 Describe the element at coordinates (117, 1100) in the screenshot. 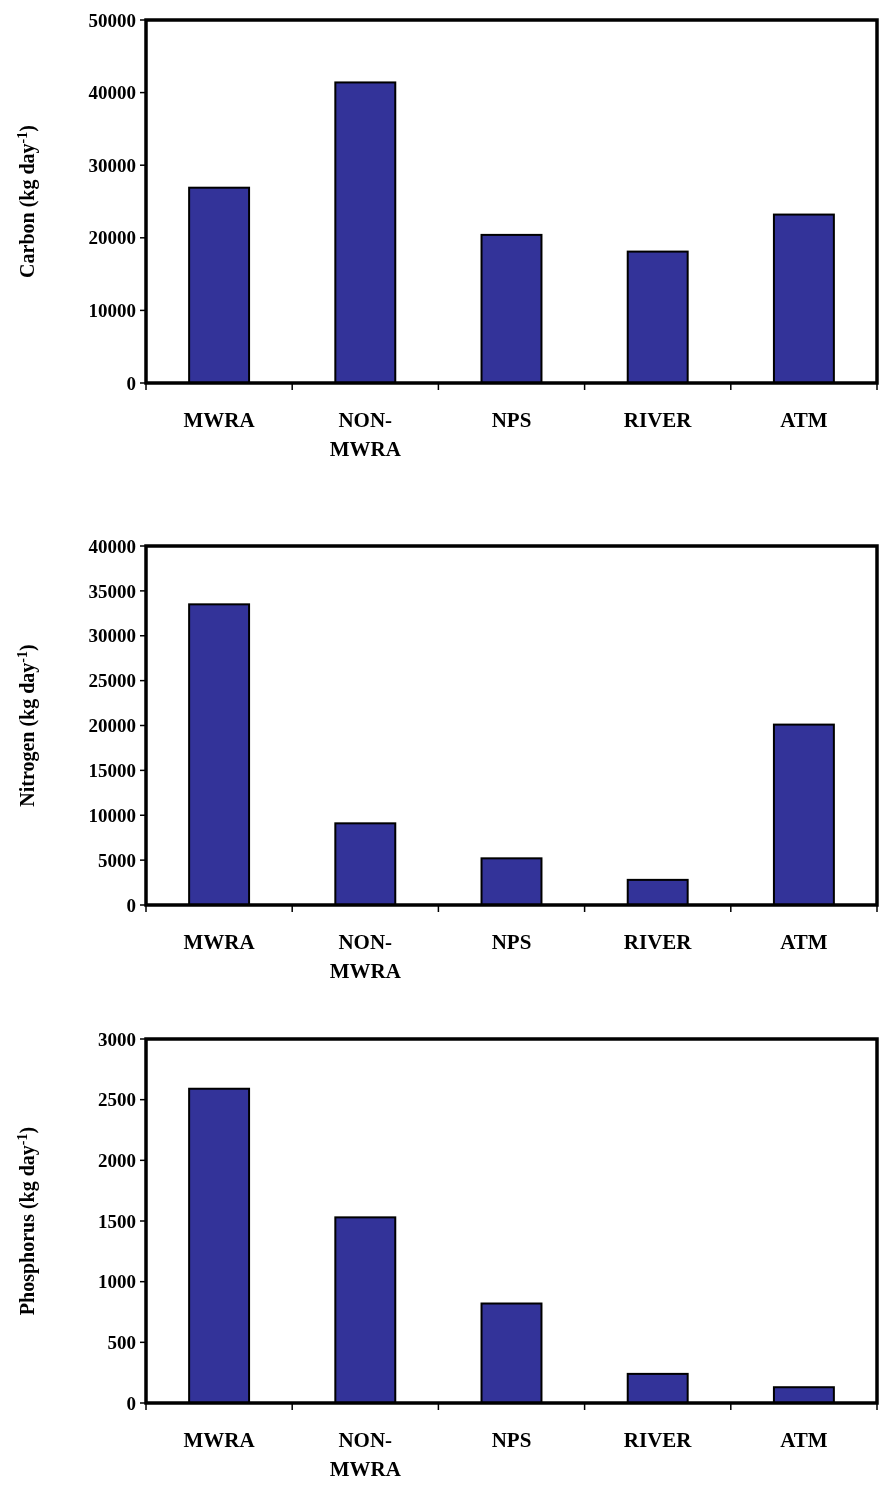

I see `y-tick-label: 2500` at that location.